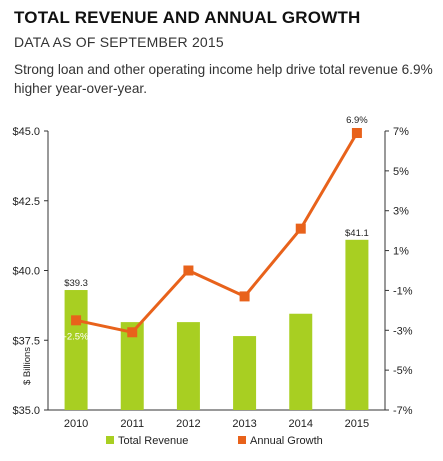 The image size is (443, 461). I want to click on left-axis-tick-label: $42.5, so click(26, 202).